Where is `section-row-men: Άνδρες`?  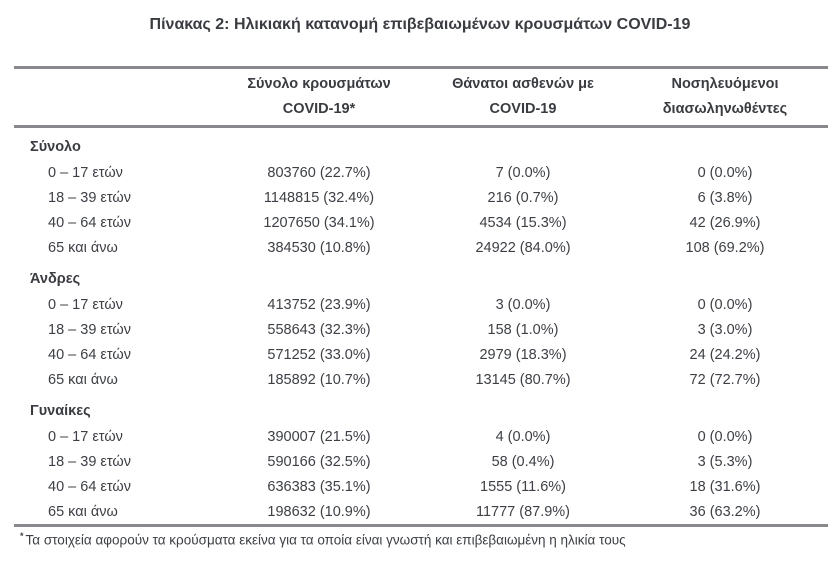
section-row-men: Άνδρες is located at coordinates (421, 276).